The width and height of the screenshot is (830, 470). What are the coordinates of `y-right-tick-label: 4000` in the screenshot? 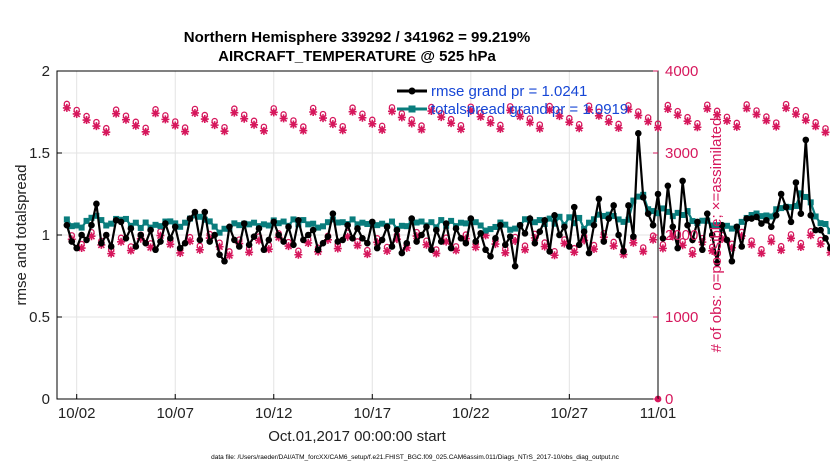 It's located at (681, 71).